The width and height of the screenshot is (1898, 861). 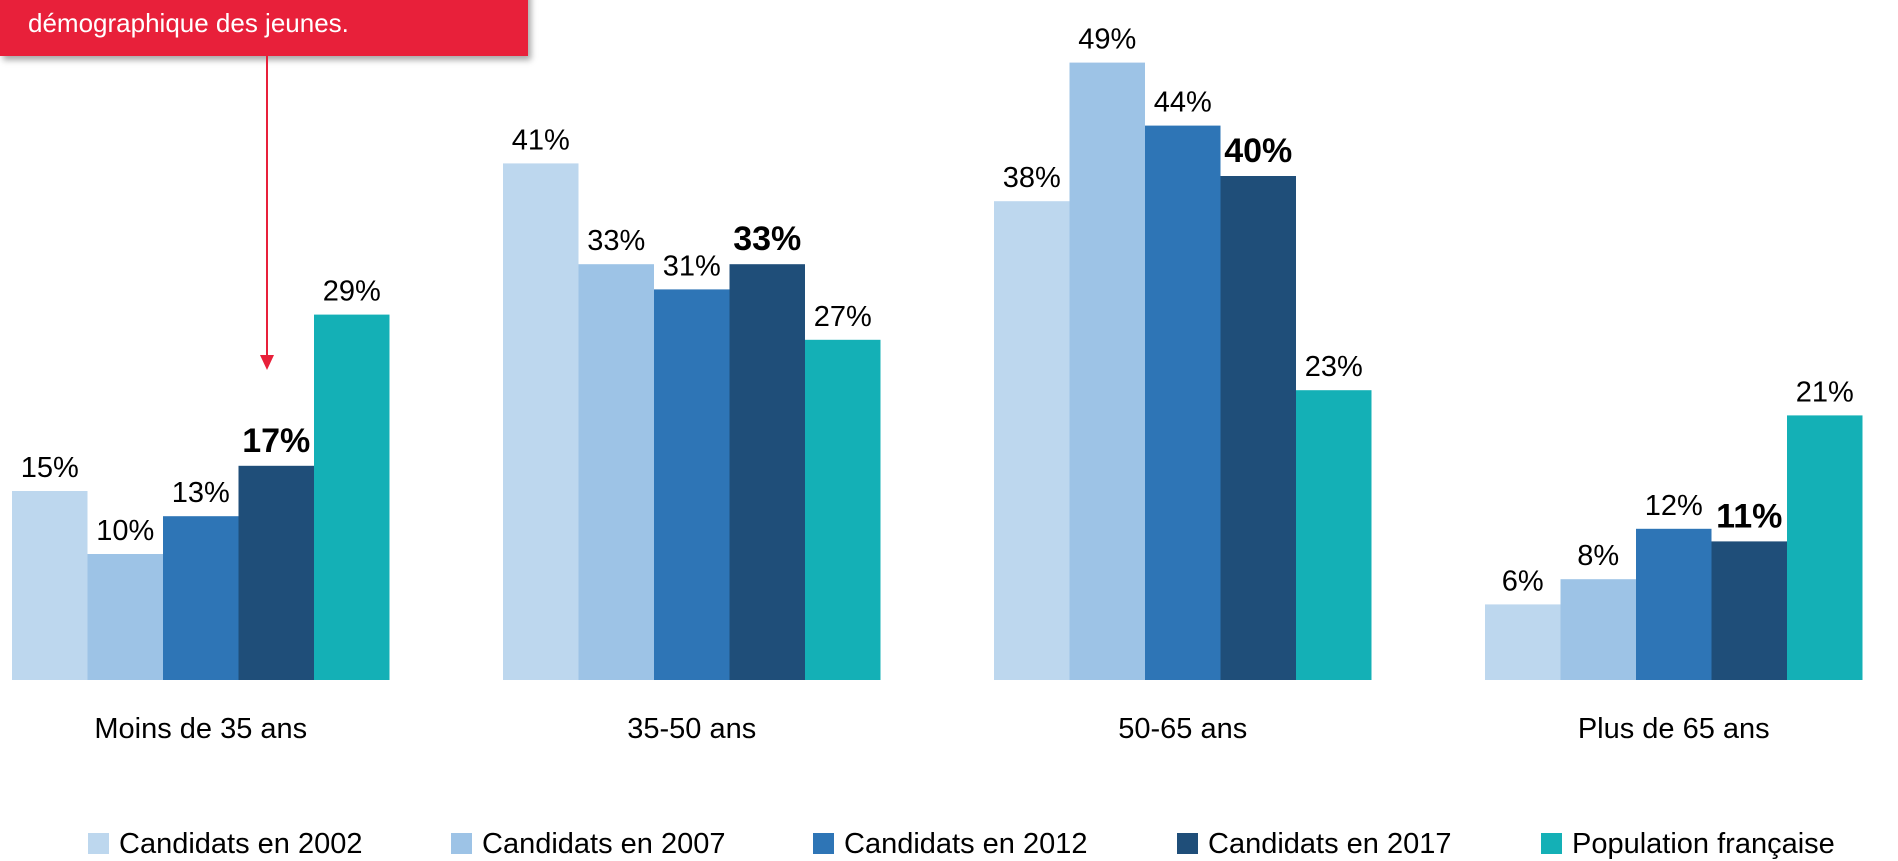 What do you see at coordinates (240, 844) in the screenshot?
I see `legend-label: Candidats en 2002` at bounding box center [240, 844].